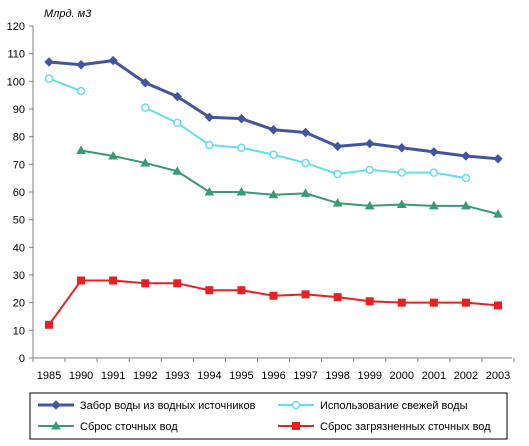 The image size is (529, 446). I want to click on x-tick-label: 1994, so click(209, 376).